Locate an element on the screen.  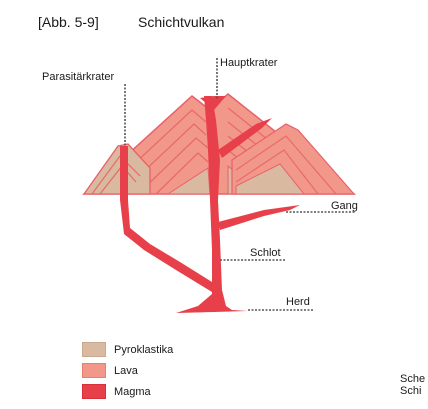
legend-item-pyroklastika: Pyroklastika is located at coordinates (127, 349).